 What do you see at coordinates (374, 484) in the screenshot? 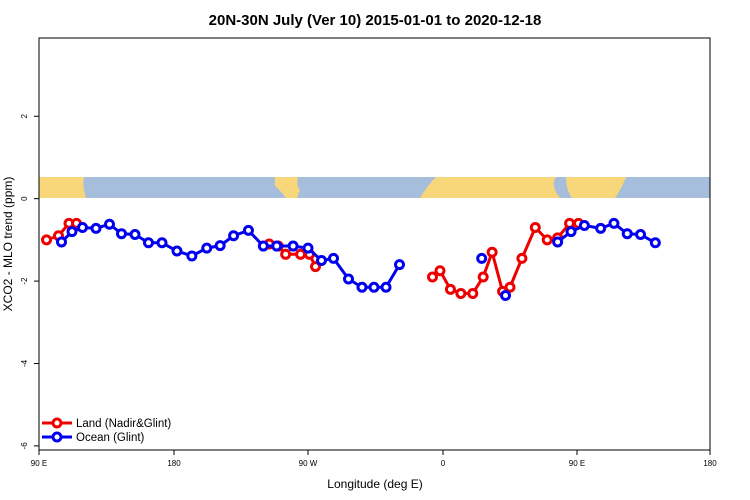
I see `x-axis-label: Longitude (deg E)` at bounding box center [374, 484].